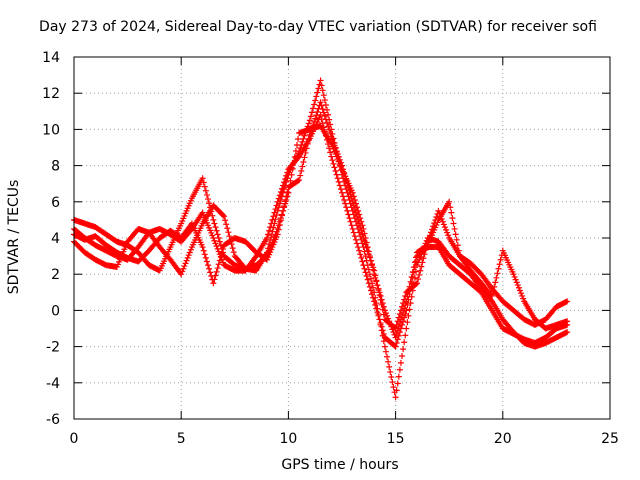 This screenshot has height=480, width=640. I want to click on y-tick-label: 8, so click(55, 167).